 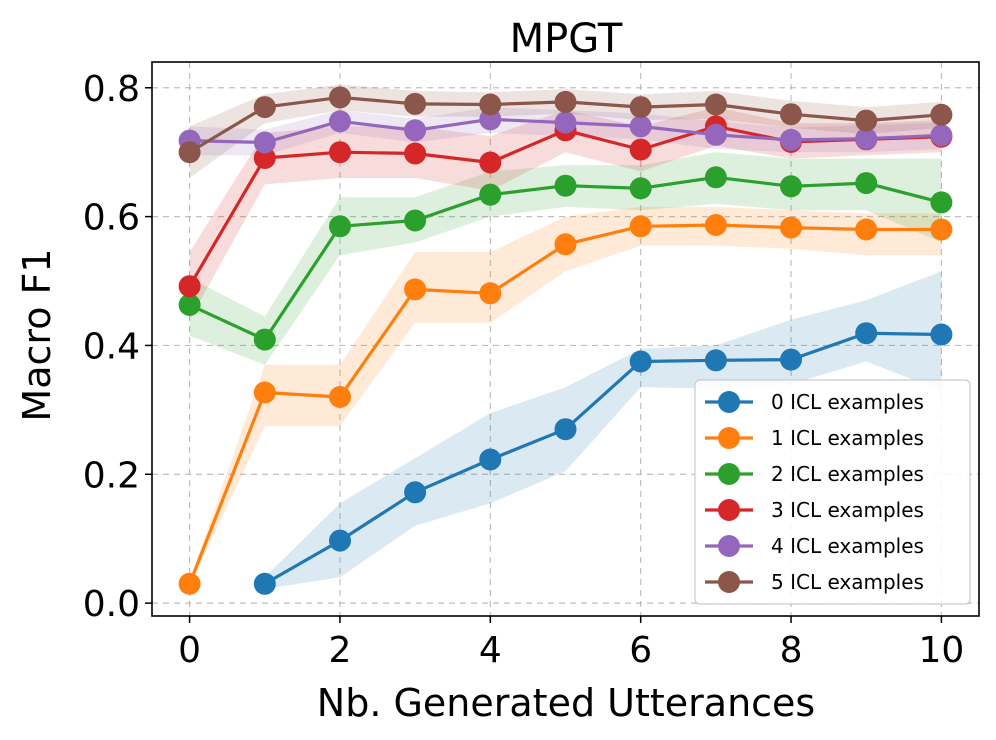 What do you see at coordinates (111, 475) in the screenshot?
I see `y-tick-label: 0.2` at bounding box center [111, 475].